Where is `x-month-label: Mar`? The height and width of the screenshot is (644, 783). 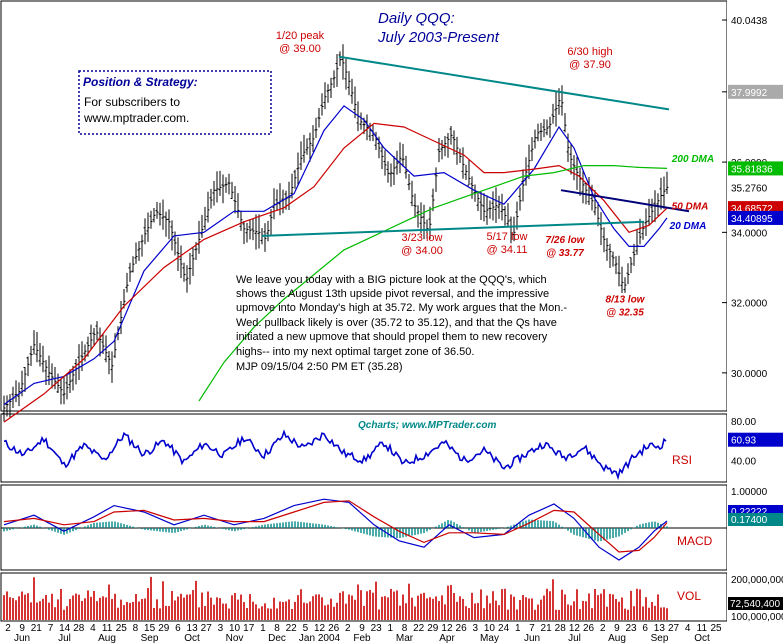
x-month-label: Mar is located at coordinates (405, 638).